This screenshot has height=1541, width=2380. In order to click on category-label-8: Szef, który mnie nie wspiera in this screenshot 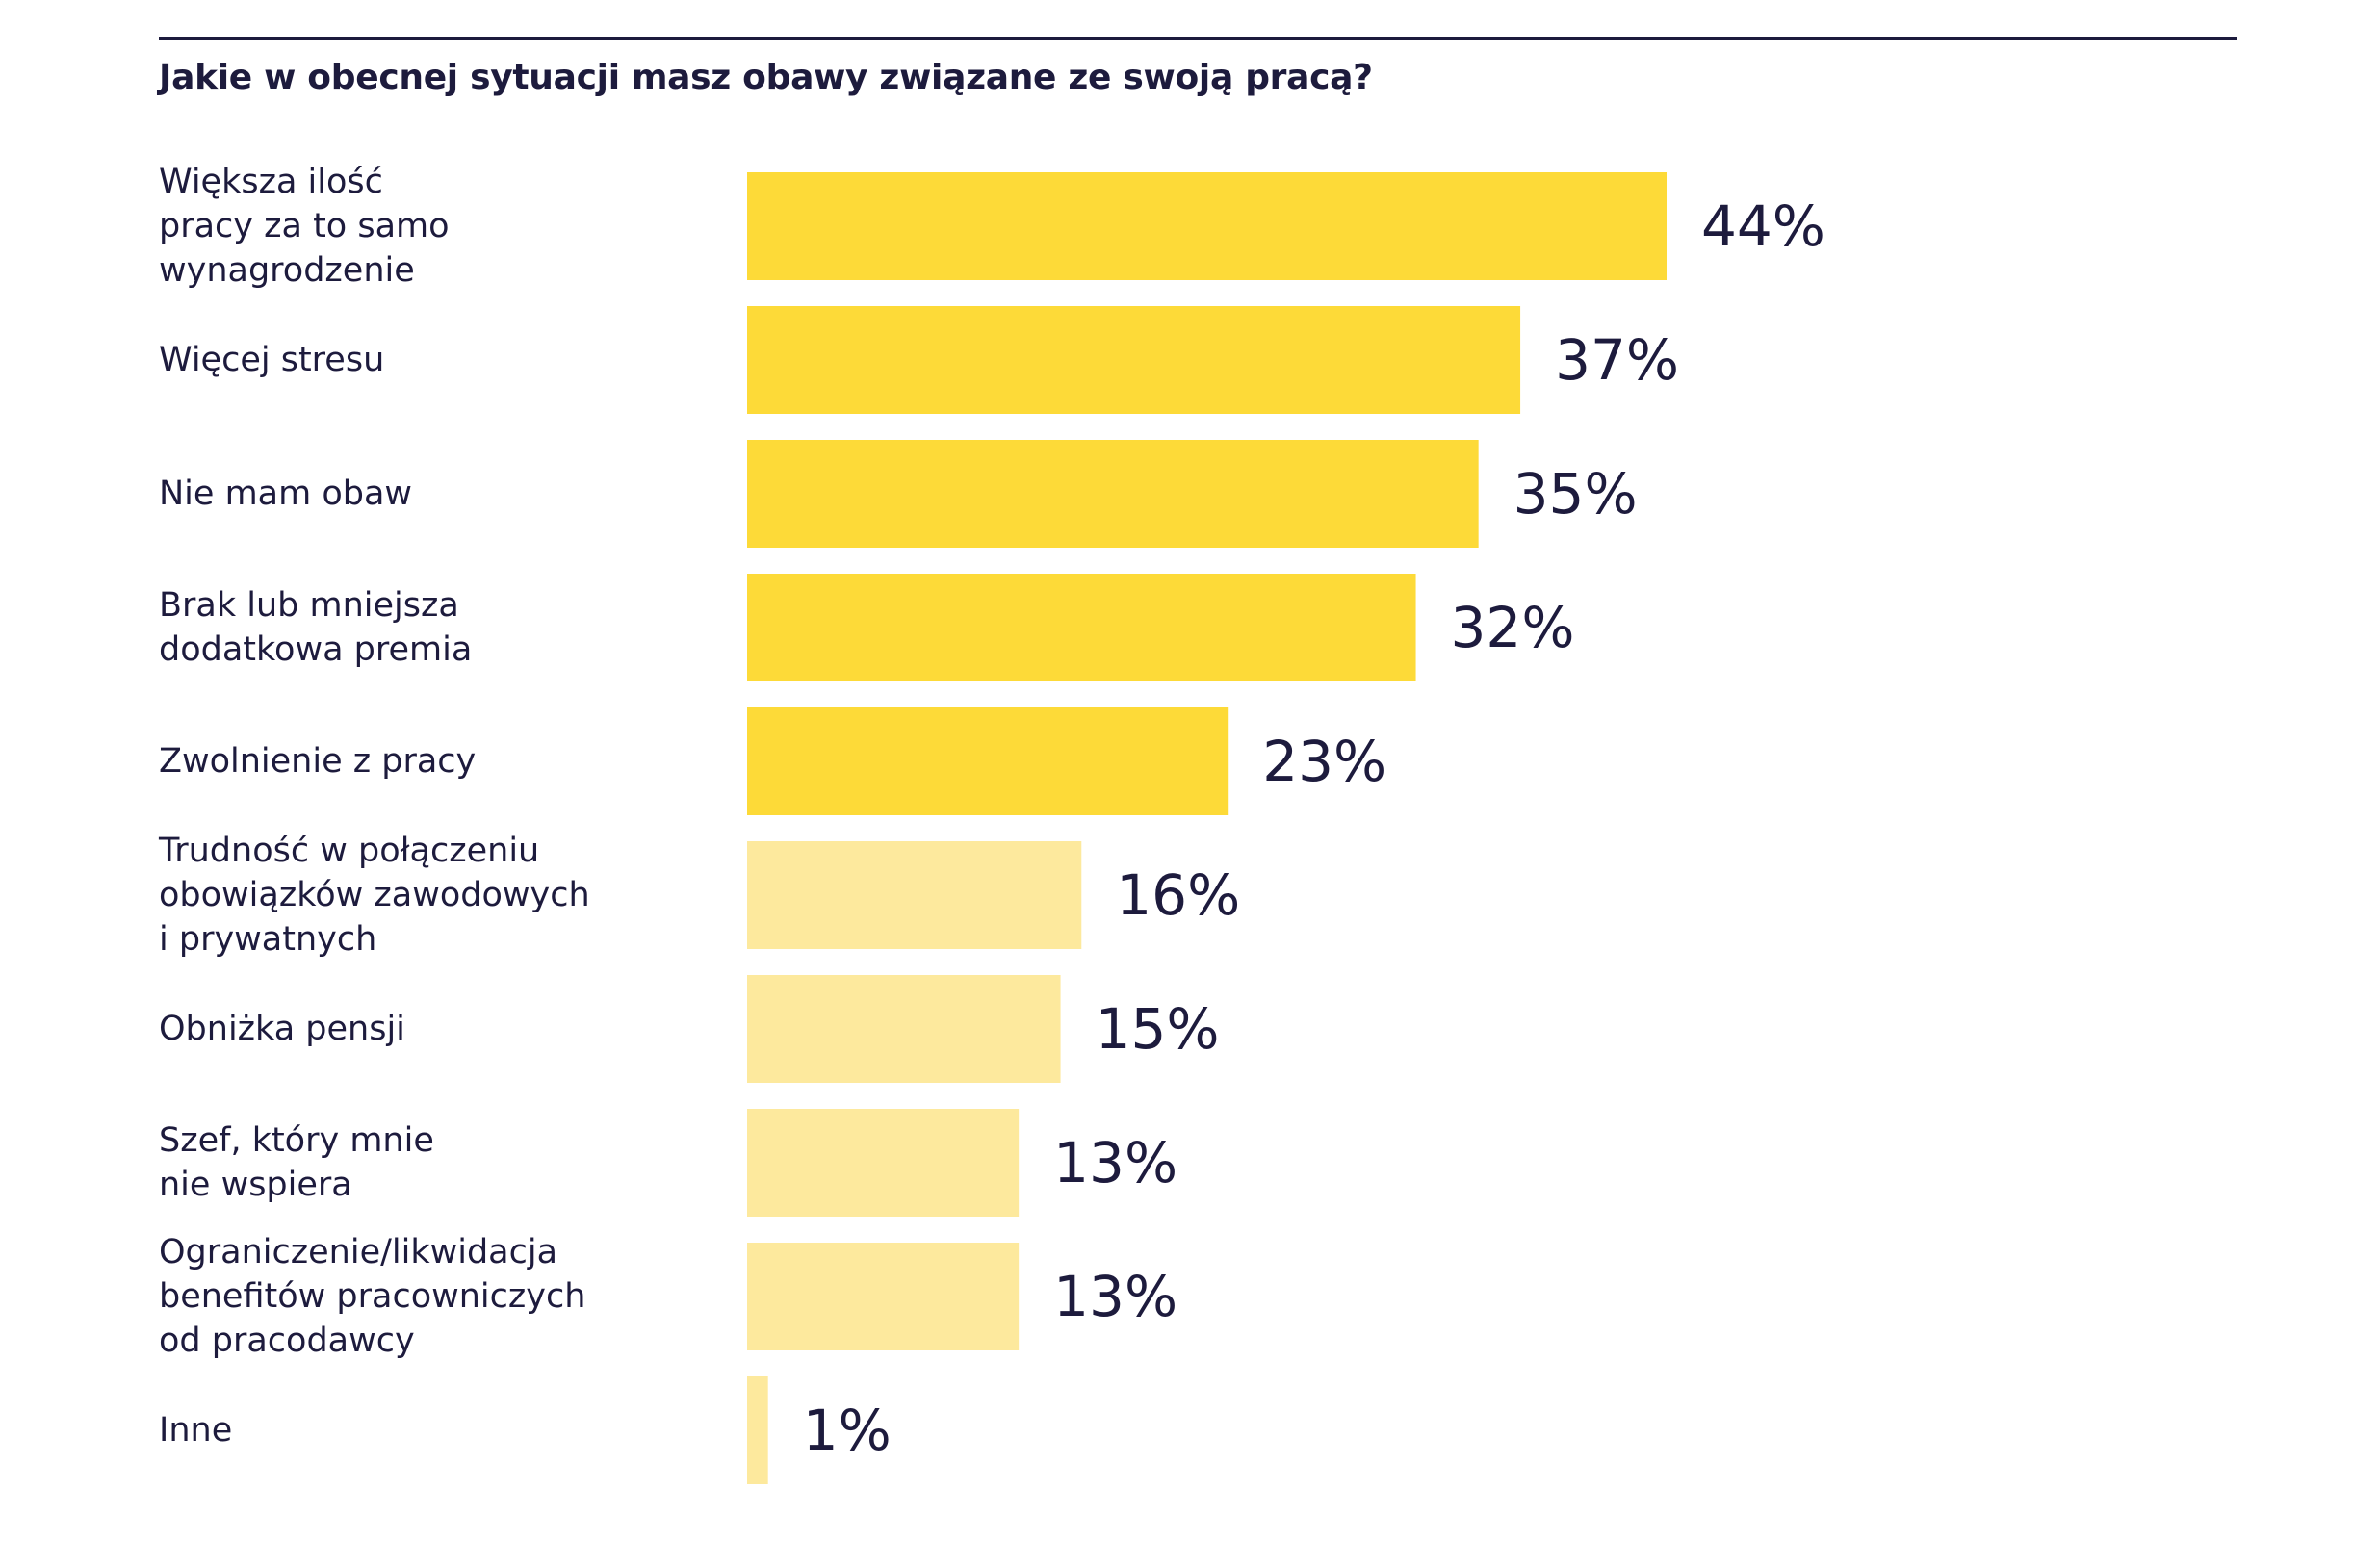, I will do `click(296, 1162)`.